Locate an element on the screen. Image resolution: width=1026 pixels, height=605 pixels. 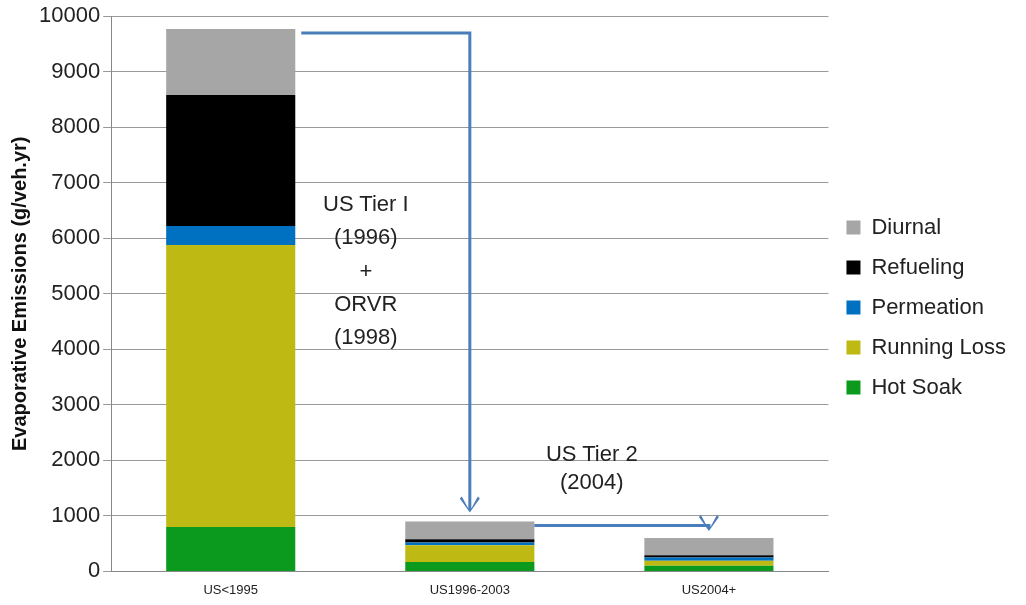
y-tick-label: 5000 is located at coordinates (76, 292).